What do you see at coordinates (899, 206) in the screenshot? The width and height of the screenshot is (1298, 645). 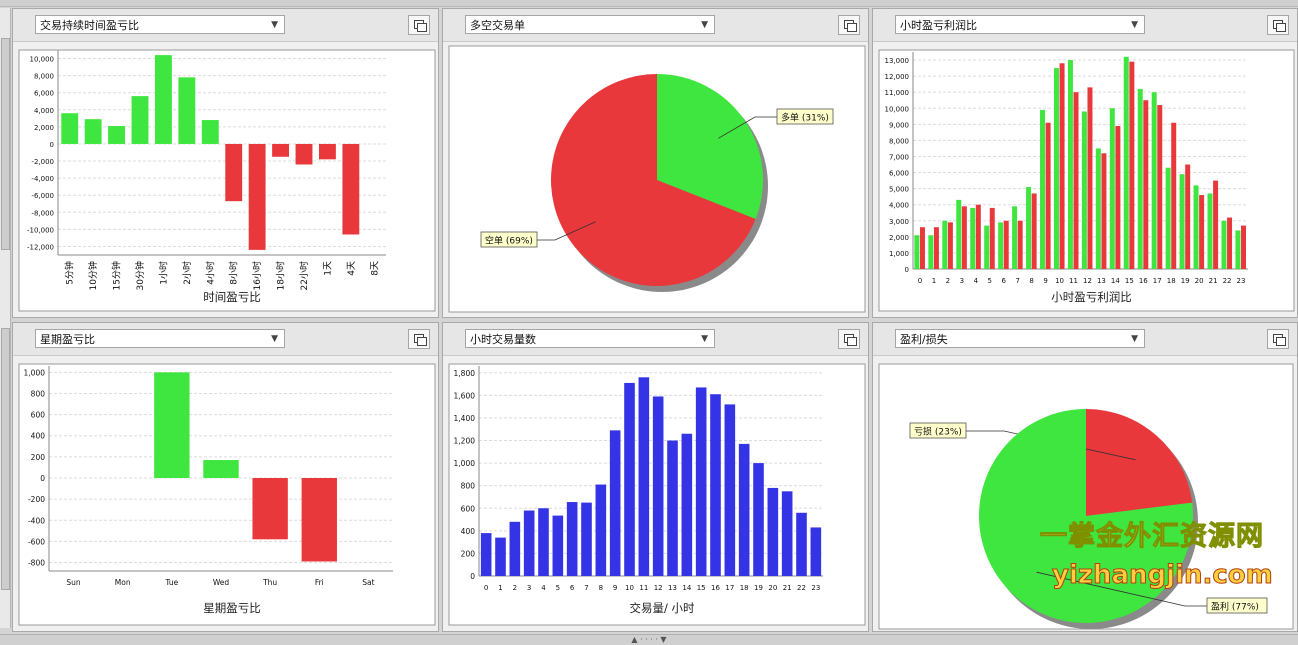 I see `y-tick-label: 4,000` at bounding box center [899, 206].